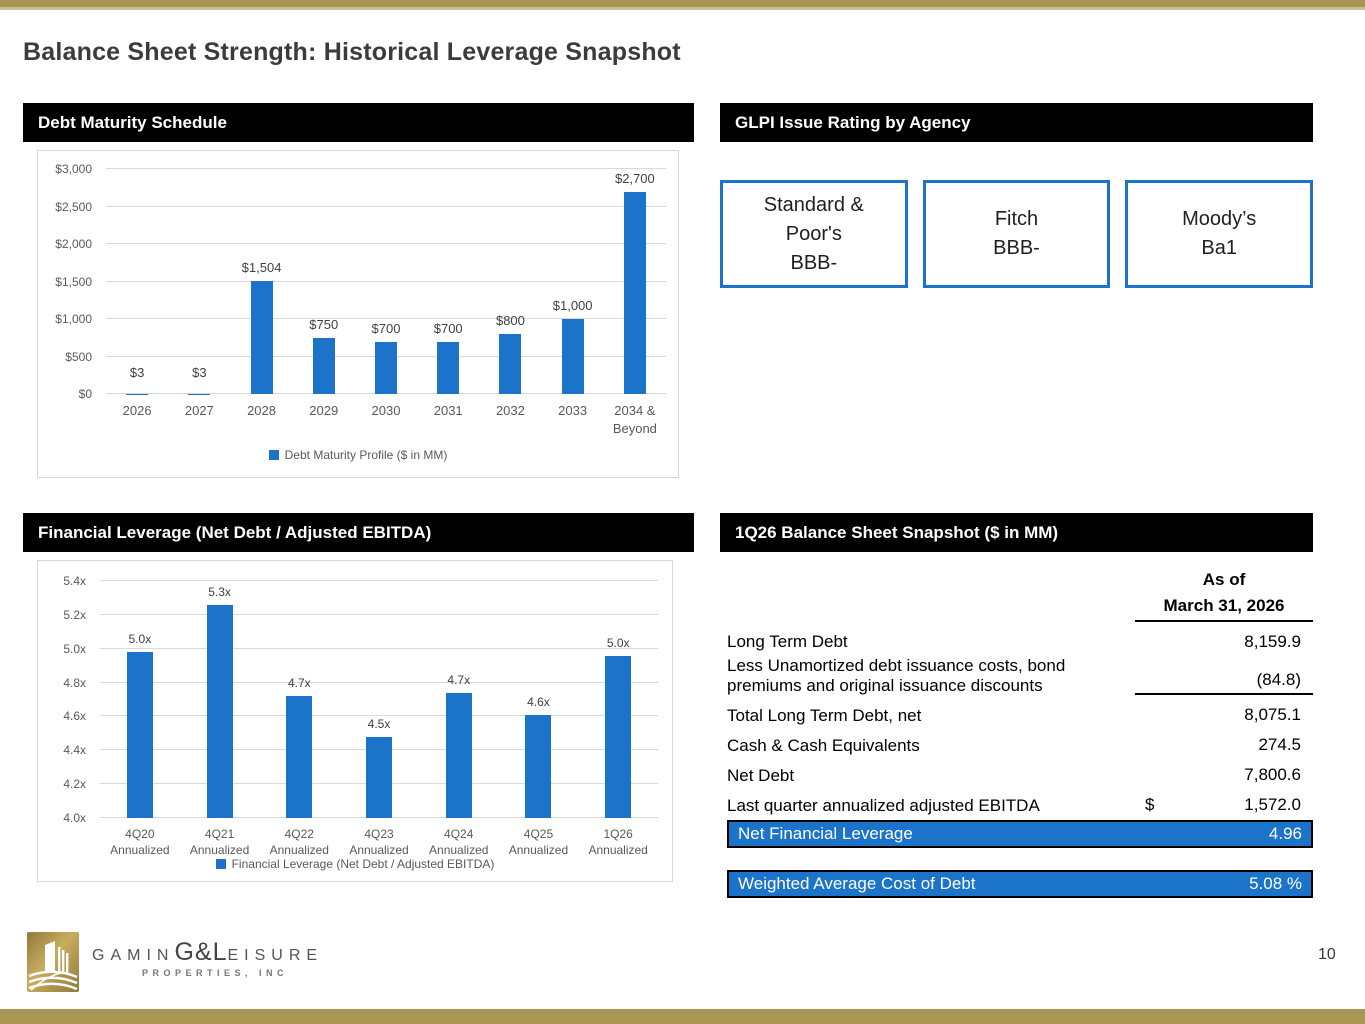 The height and width of the screenshot is (1024, 1365). Describe the element at coordinates (1272, 641) in the screenshot. I see `row-value-number: 8,159.9` at that location.